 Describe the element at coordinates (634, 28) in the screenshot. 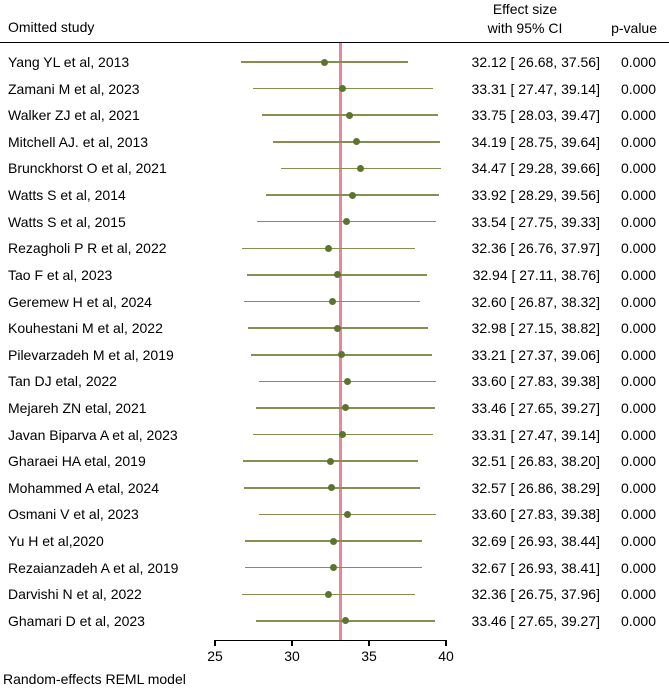

I see `column-header-p-value: p-value` at that location.